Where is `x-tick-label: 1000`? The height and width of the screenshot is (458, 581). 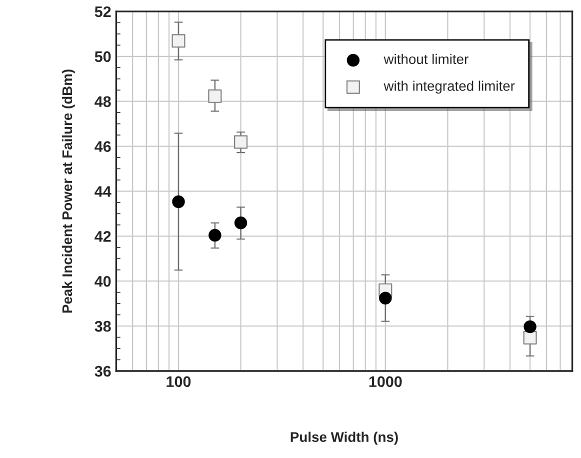
x-tick-label: 1000 is located at coordinates (385, 382).